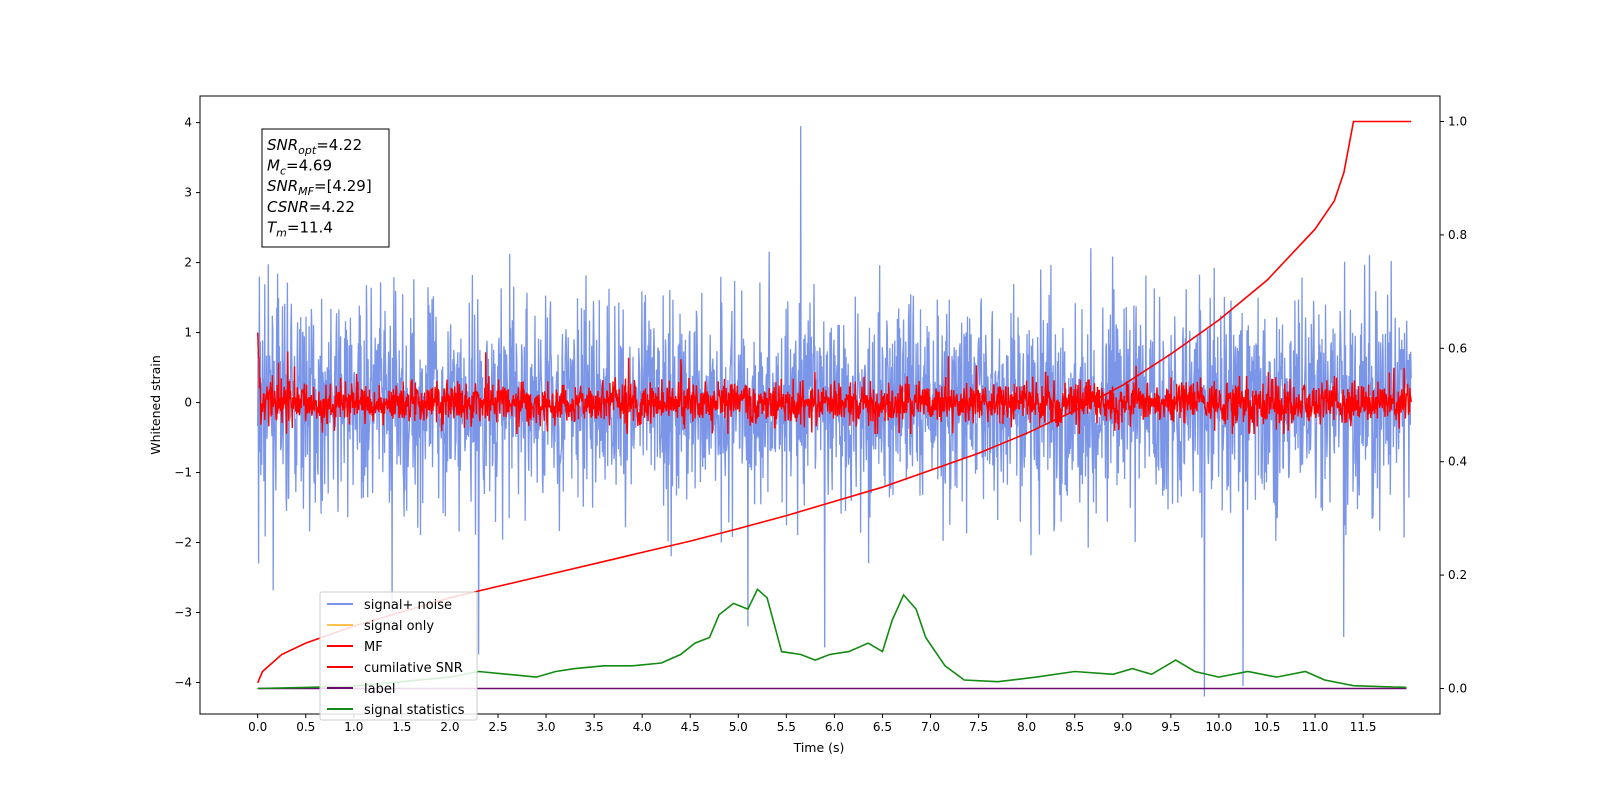 This screenshot has height=804, width=1600. I want to click on x-tick-label: 2.0, so click(449, 727).